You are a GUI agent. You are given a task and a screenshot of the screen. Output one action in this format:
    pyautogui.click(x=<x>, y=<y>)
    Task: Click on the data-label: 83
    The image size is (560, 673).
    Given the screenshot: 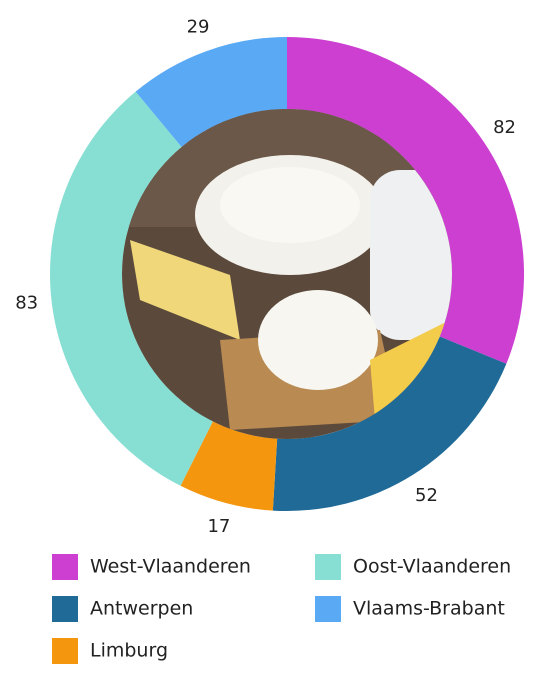 What is the action you would take?
    pyautogui.click(x=26, y=303)
    